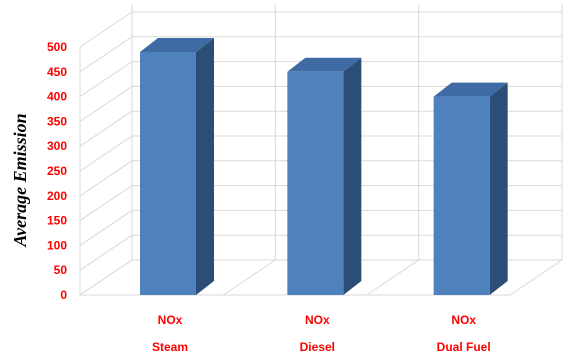  What do you see at coordinates (57, 196) in the screenshot?
I see `y-tick-label: 200` at bounding box center [57, 196].